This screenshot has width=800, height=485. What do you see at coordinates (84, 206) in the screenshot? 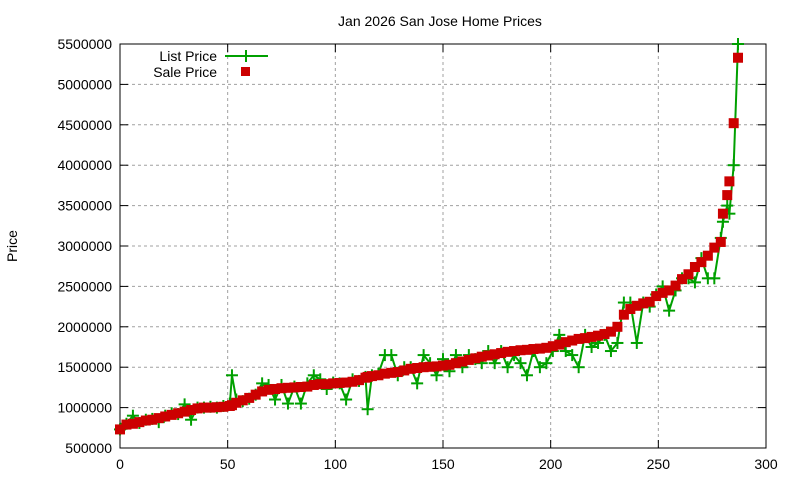
I see `y-tick-label: 3500000` at bounding box center [84, 206].